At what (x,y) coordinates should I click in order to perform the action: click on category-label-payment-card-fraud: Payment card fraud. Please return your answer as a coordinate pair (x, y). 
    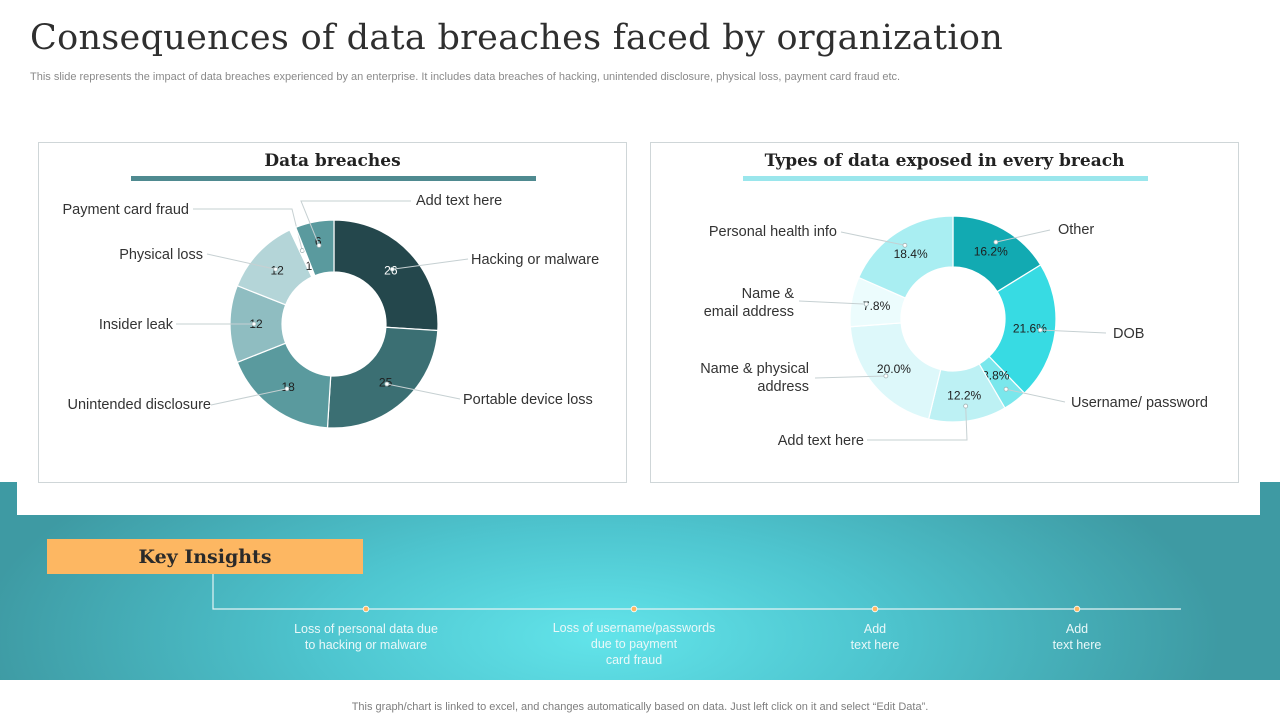
    Looking at the image, I should click on (125, 210).